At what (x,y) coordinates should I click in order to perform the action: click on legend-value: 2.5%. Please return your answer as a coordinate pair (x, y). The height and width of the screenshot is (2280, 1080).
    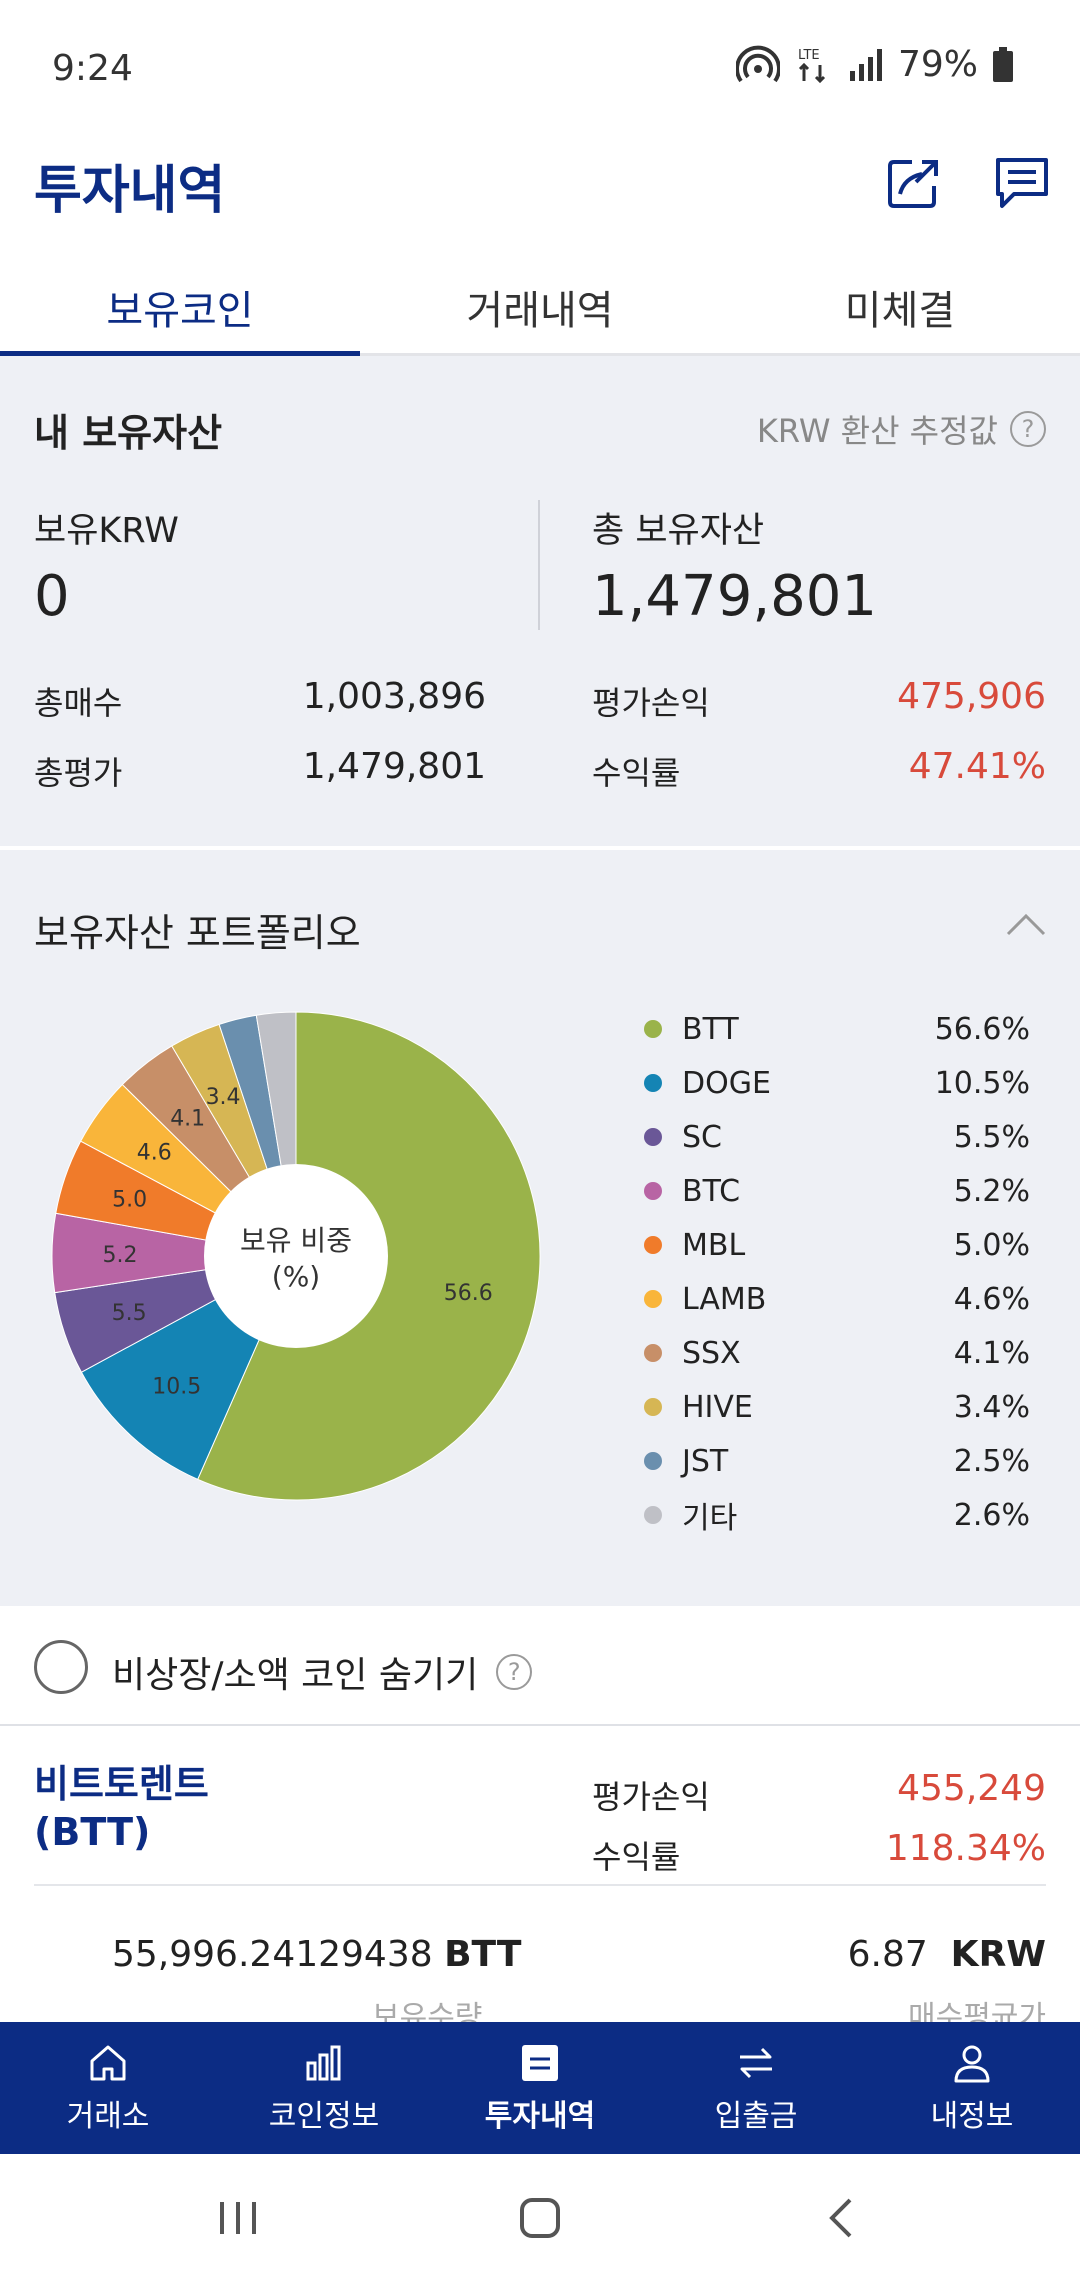
    Looking at the image, I should click on (991, 1461).